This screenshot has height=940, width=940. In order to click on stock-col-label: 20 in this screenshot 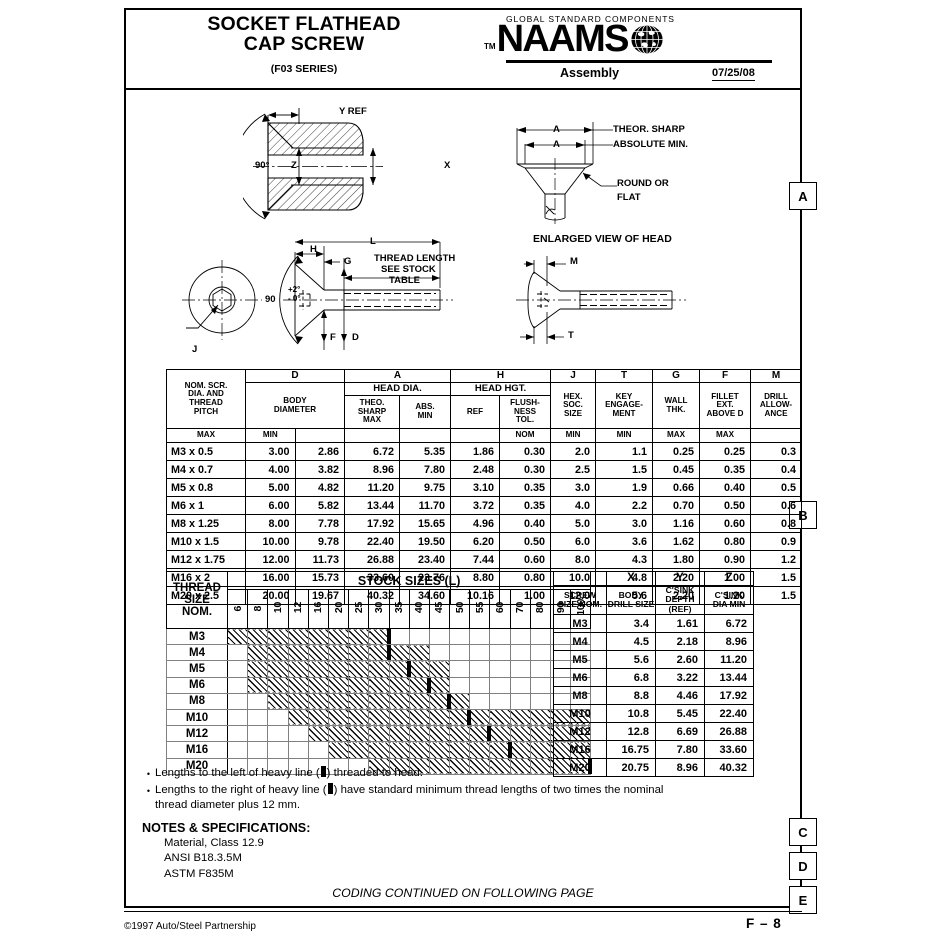, I will do `click(338, 607)`.